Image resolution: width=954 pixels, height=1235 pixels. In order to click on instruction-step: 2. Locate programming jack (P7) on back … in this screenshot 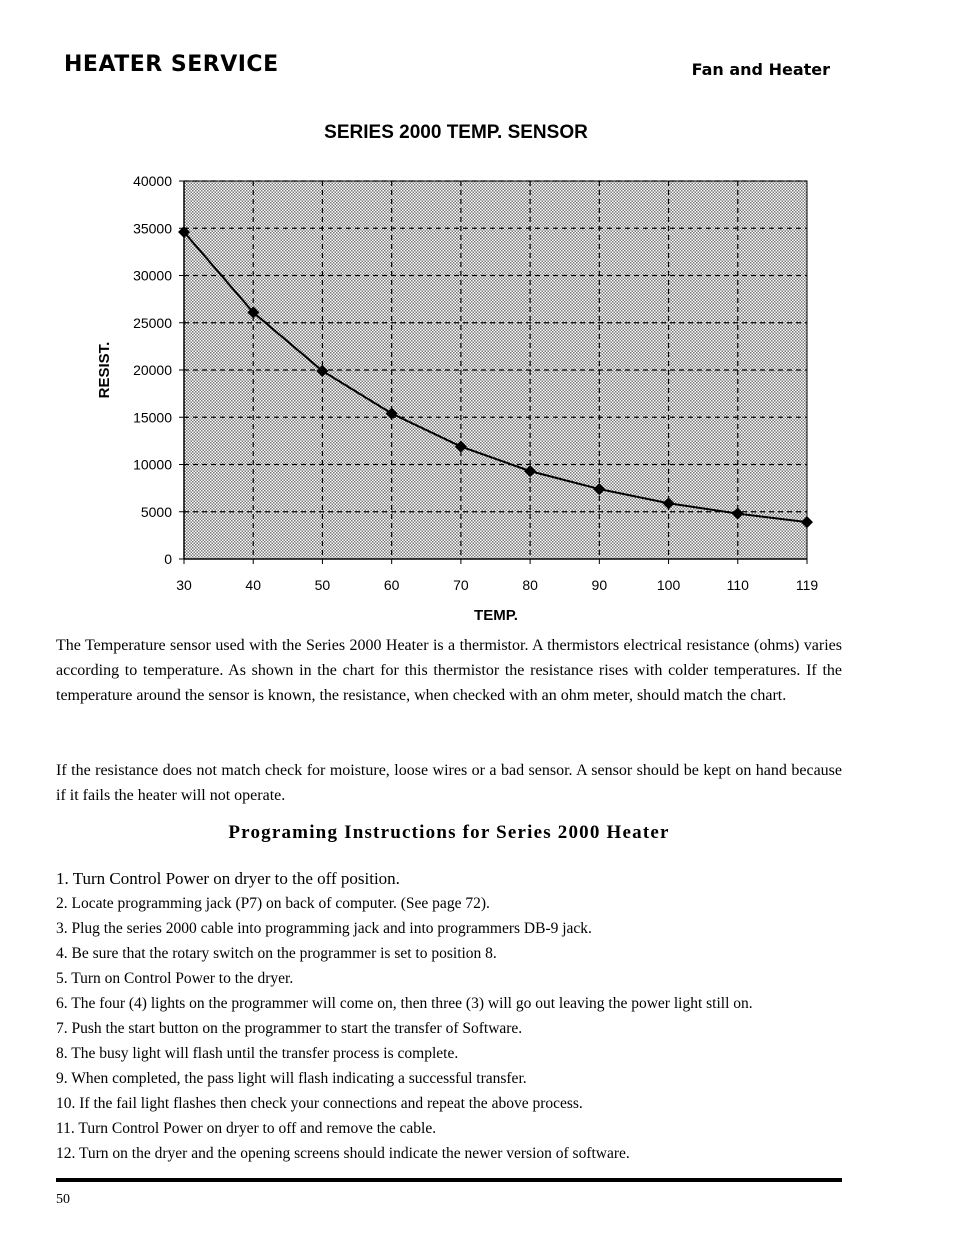, I will do `click(273, 903)`.